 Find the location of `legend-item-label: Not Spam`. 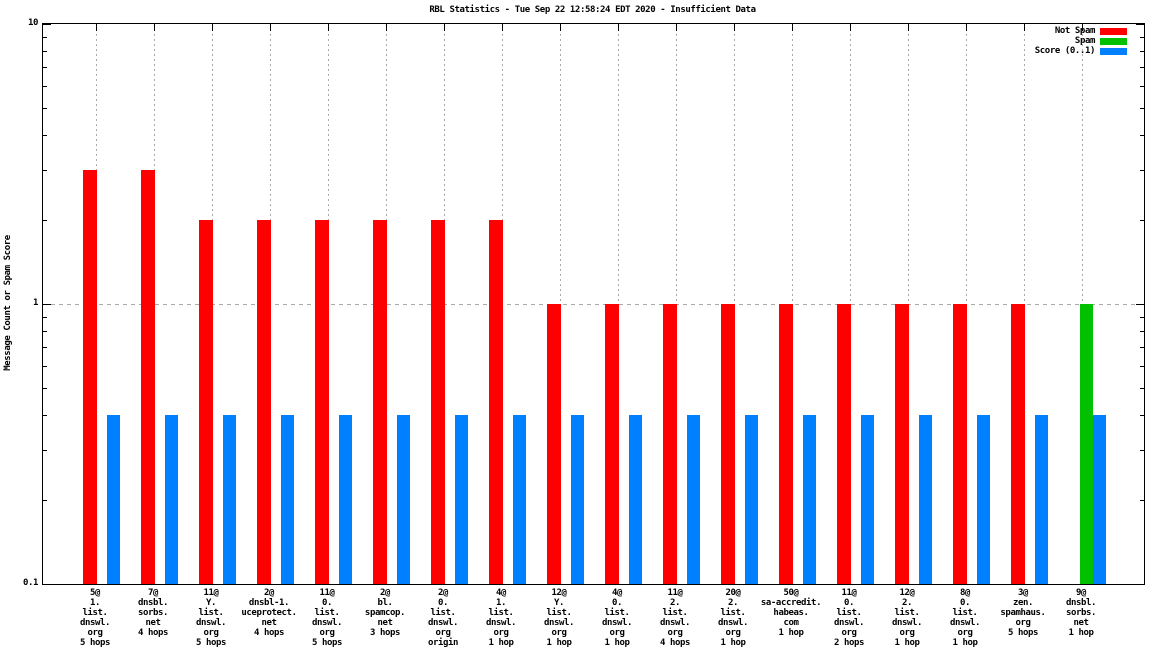

legend-item-label: Not Spam is located at coordinates (1075, 31).